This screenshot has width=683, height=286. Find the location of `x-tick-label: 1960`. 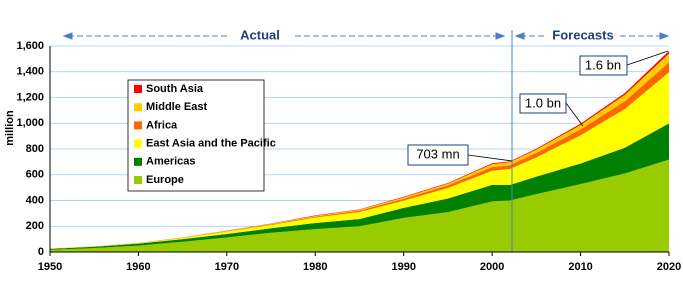

x-tick-label: 1960 is located at coordinates (138, 267).